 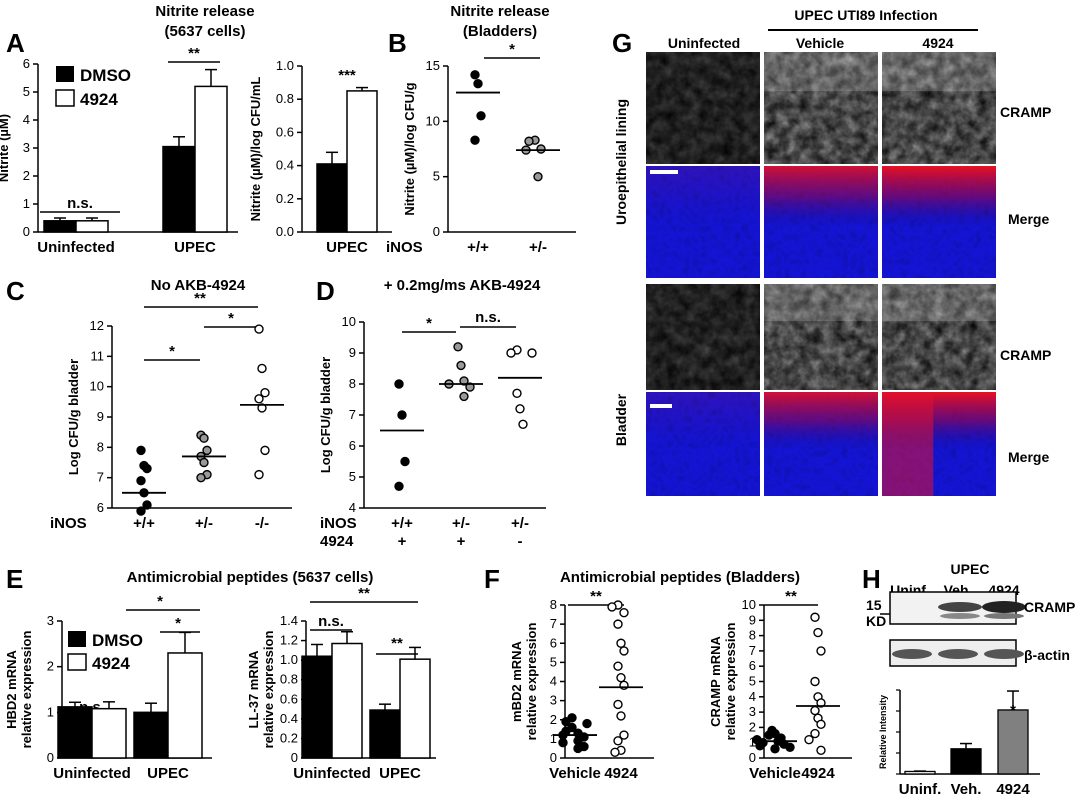 I want to click on title-b-line1: Nitrite release, so click(x=499, y=11).